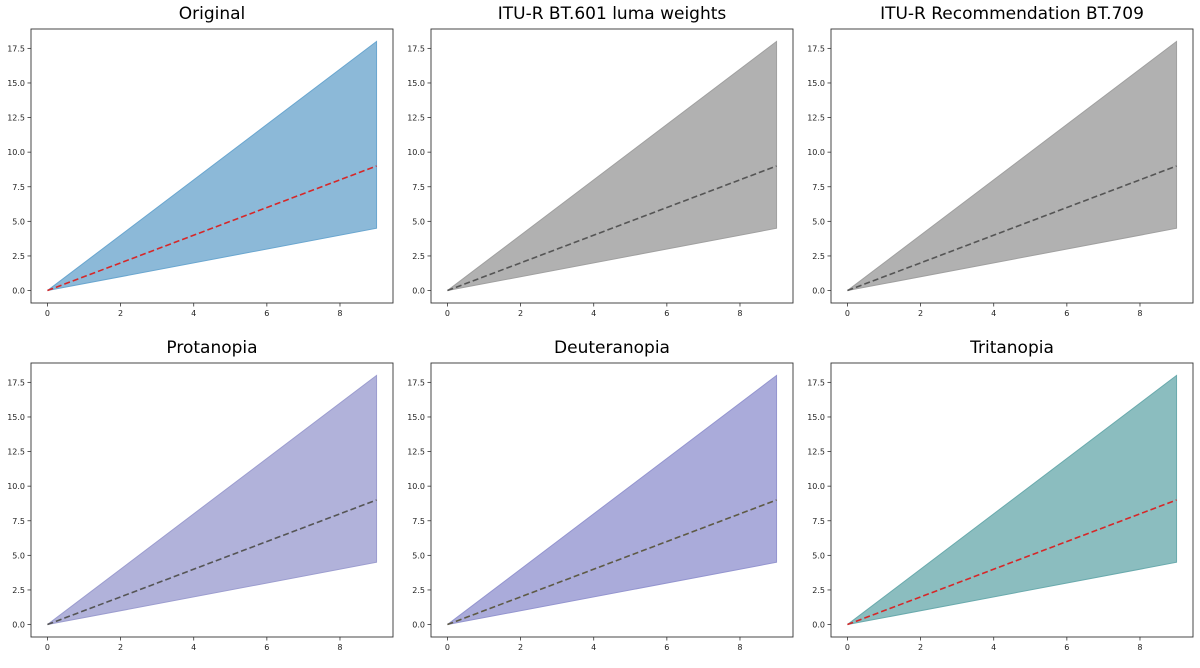 The image size is (1200, 668). I want to click on subplot-title: ITU-R BT.601 luma weights, so click(612, 14).